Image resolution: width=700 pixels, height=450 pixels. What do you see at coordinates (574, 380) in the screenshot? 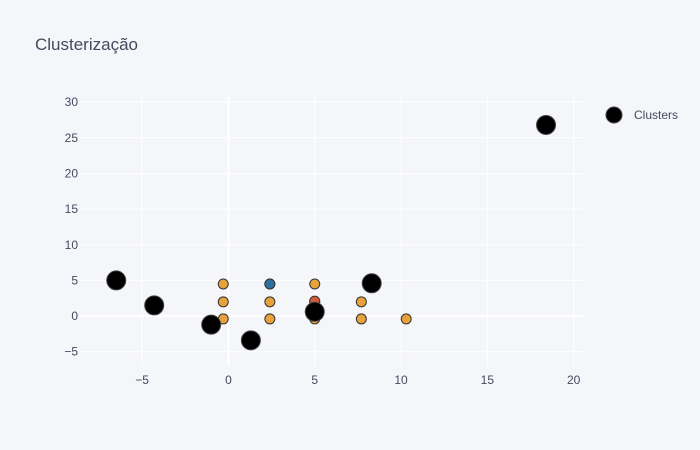
I see `x-tick-label: 20` at bounding box center [574, 380].